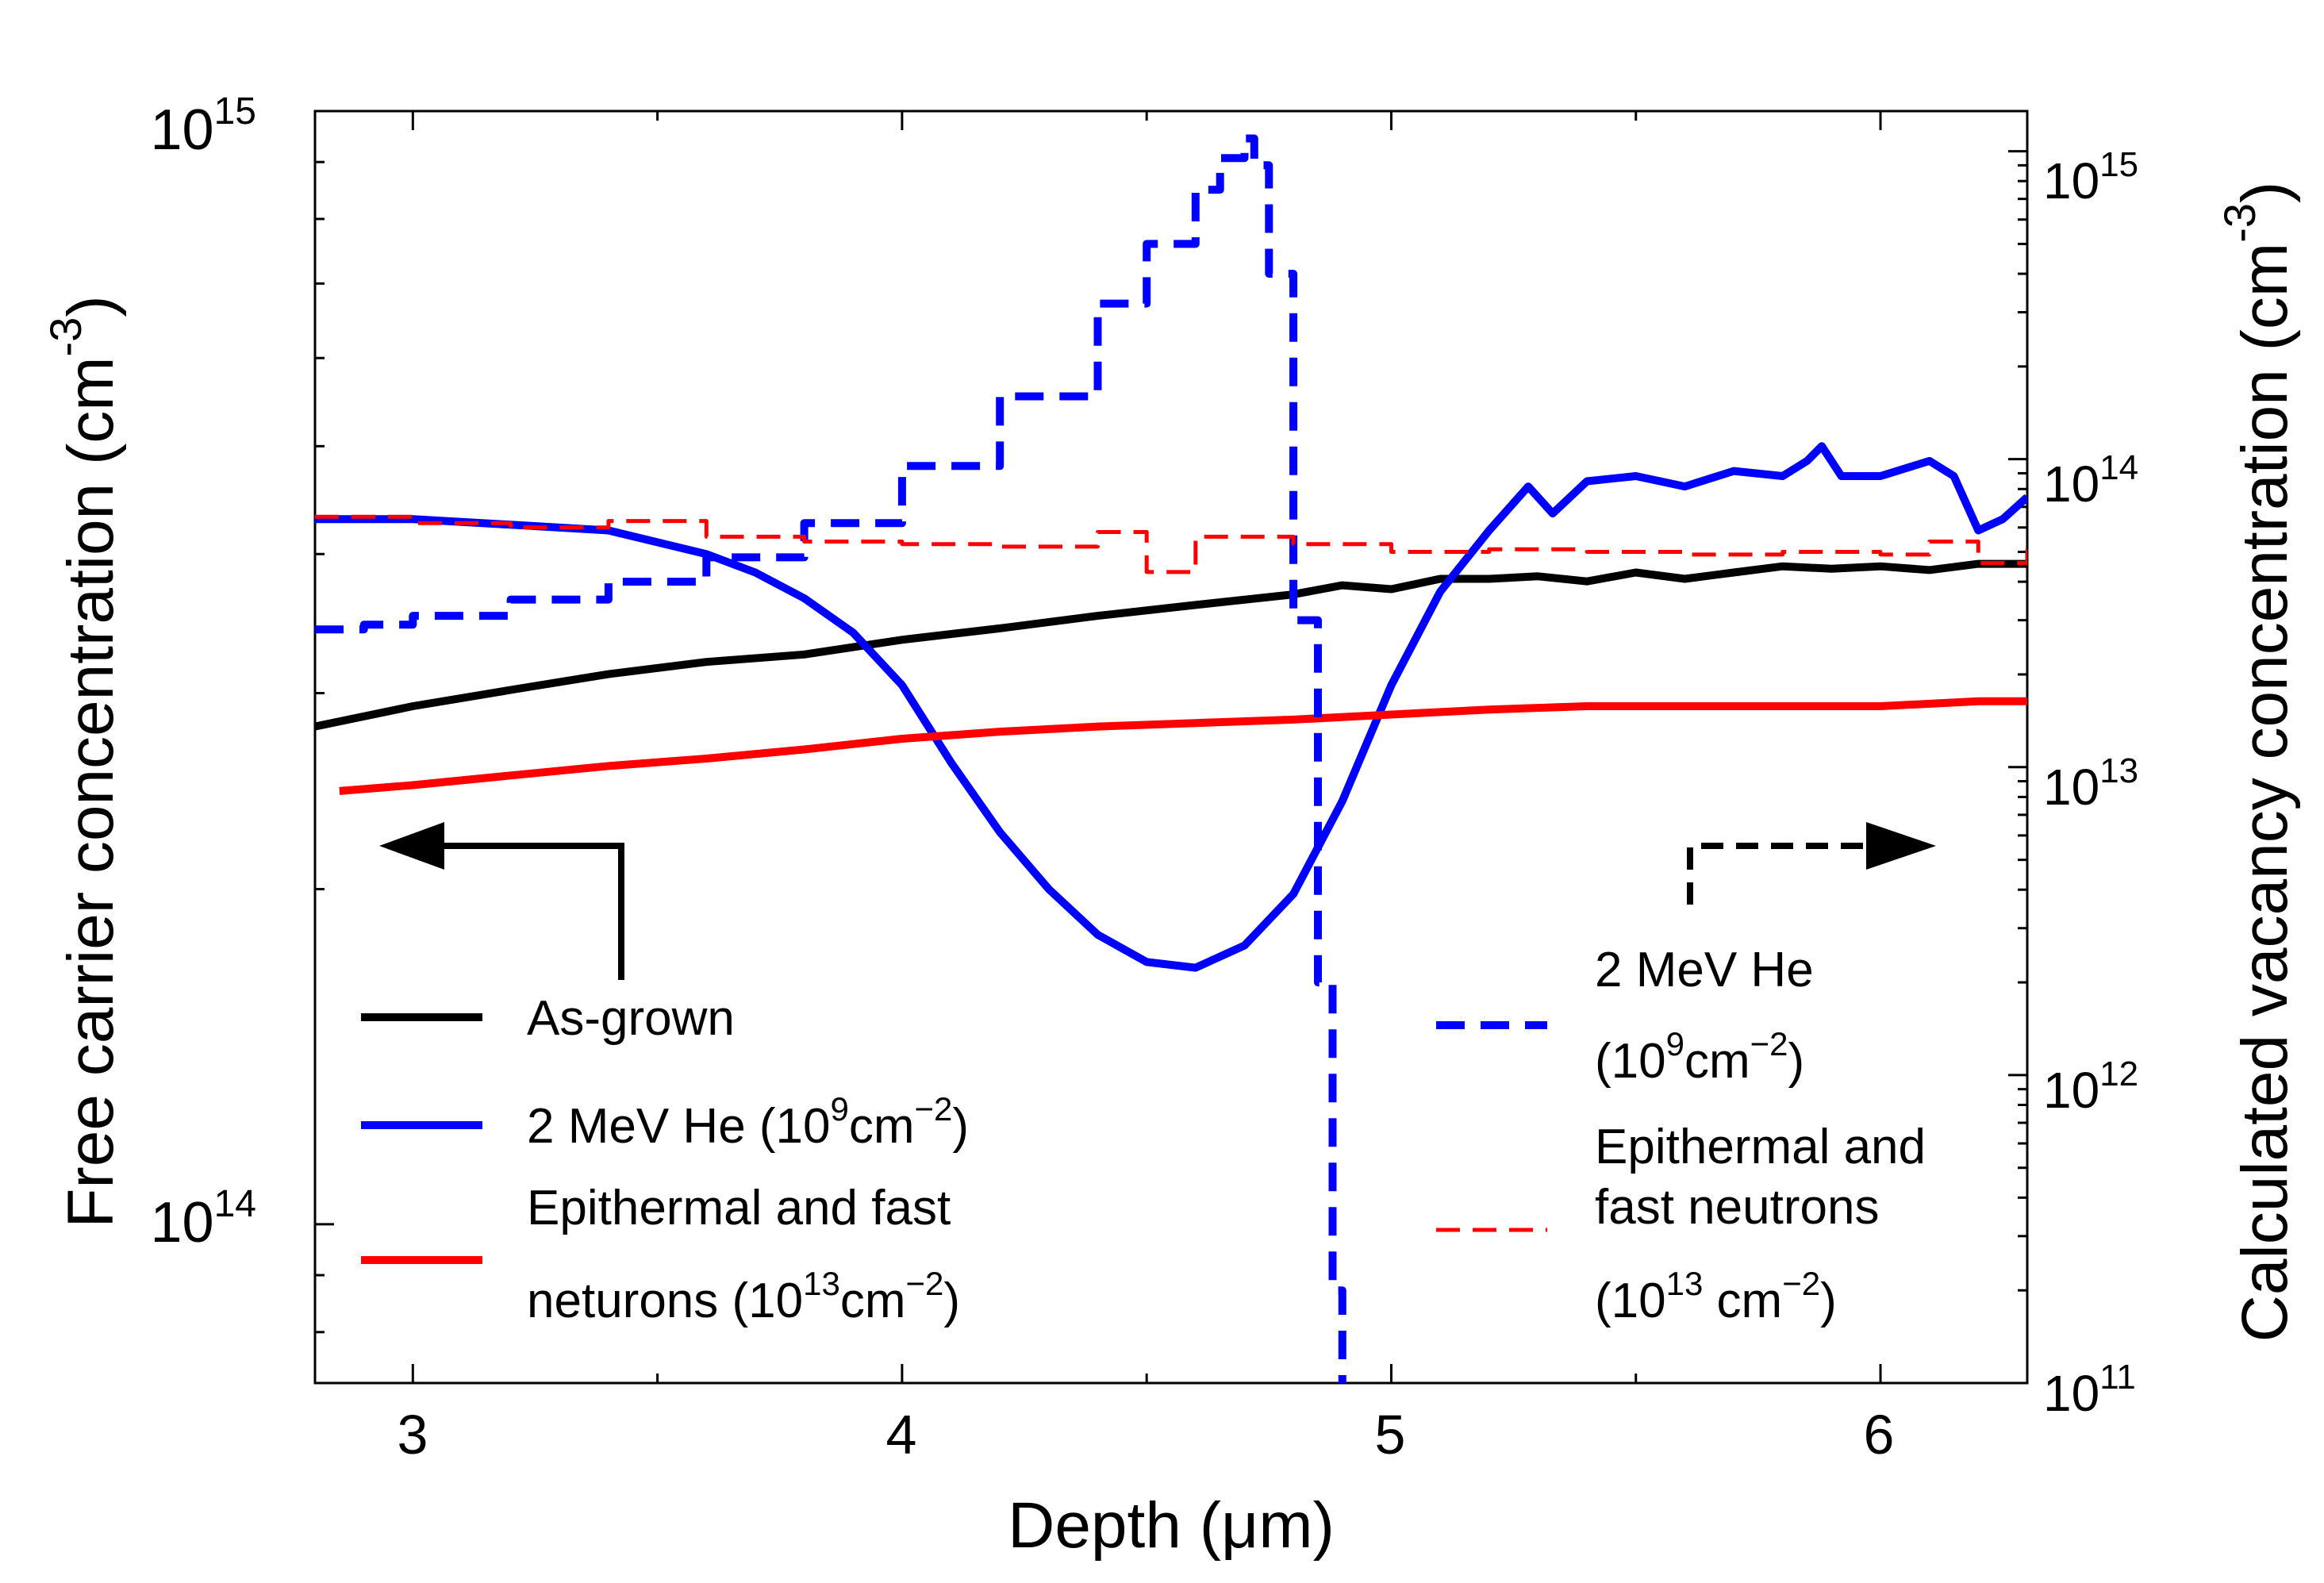 This screenshot has height=1583, width=2324. I want to click on y-right-tick-label-12: 1012, so click(2090, 1087).